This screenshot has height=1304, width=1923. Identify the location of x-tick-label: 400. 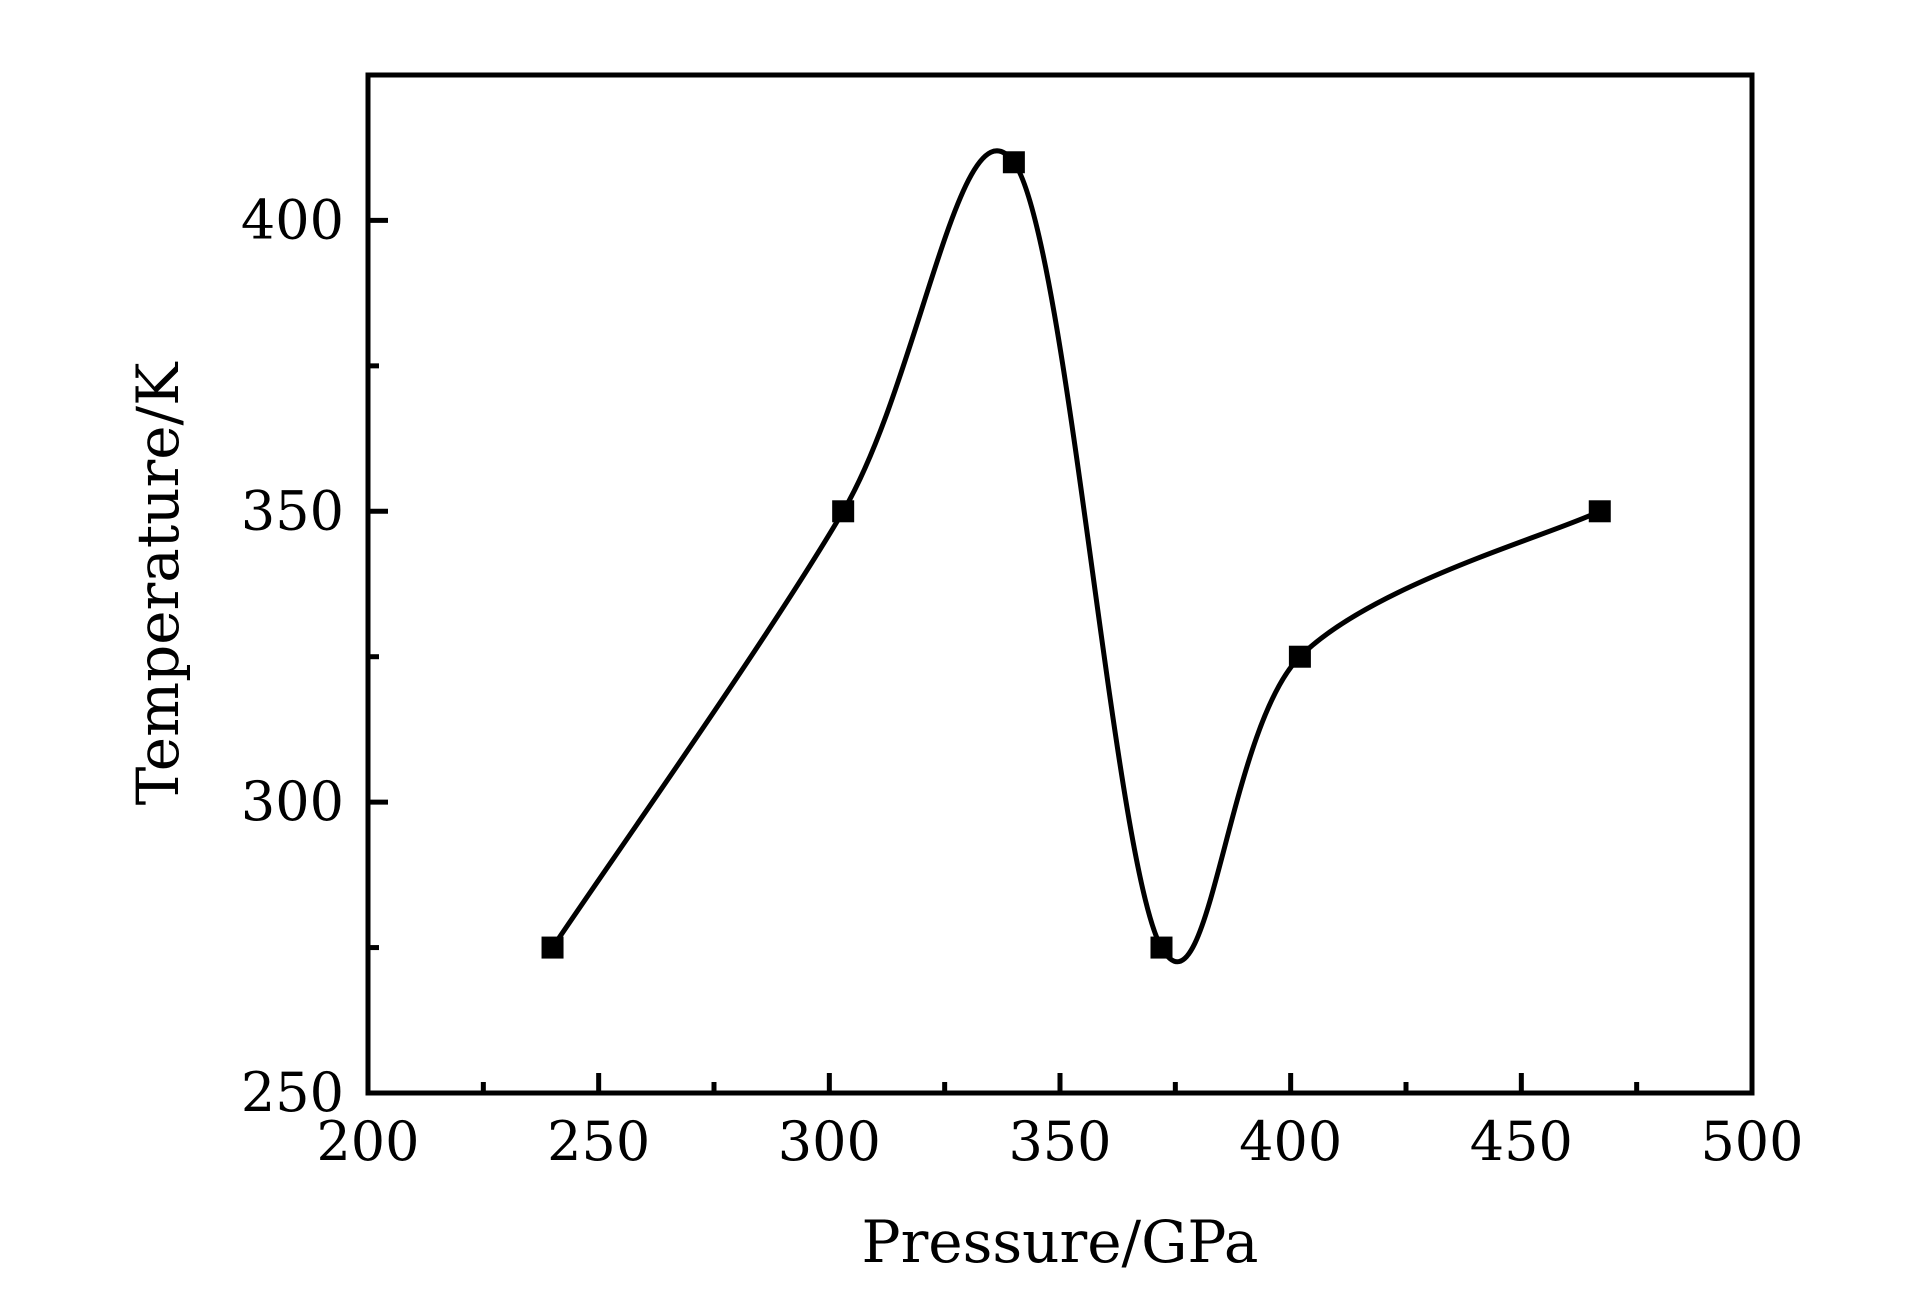
(1290, 1141).